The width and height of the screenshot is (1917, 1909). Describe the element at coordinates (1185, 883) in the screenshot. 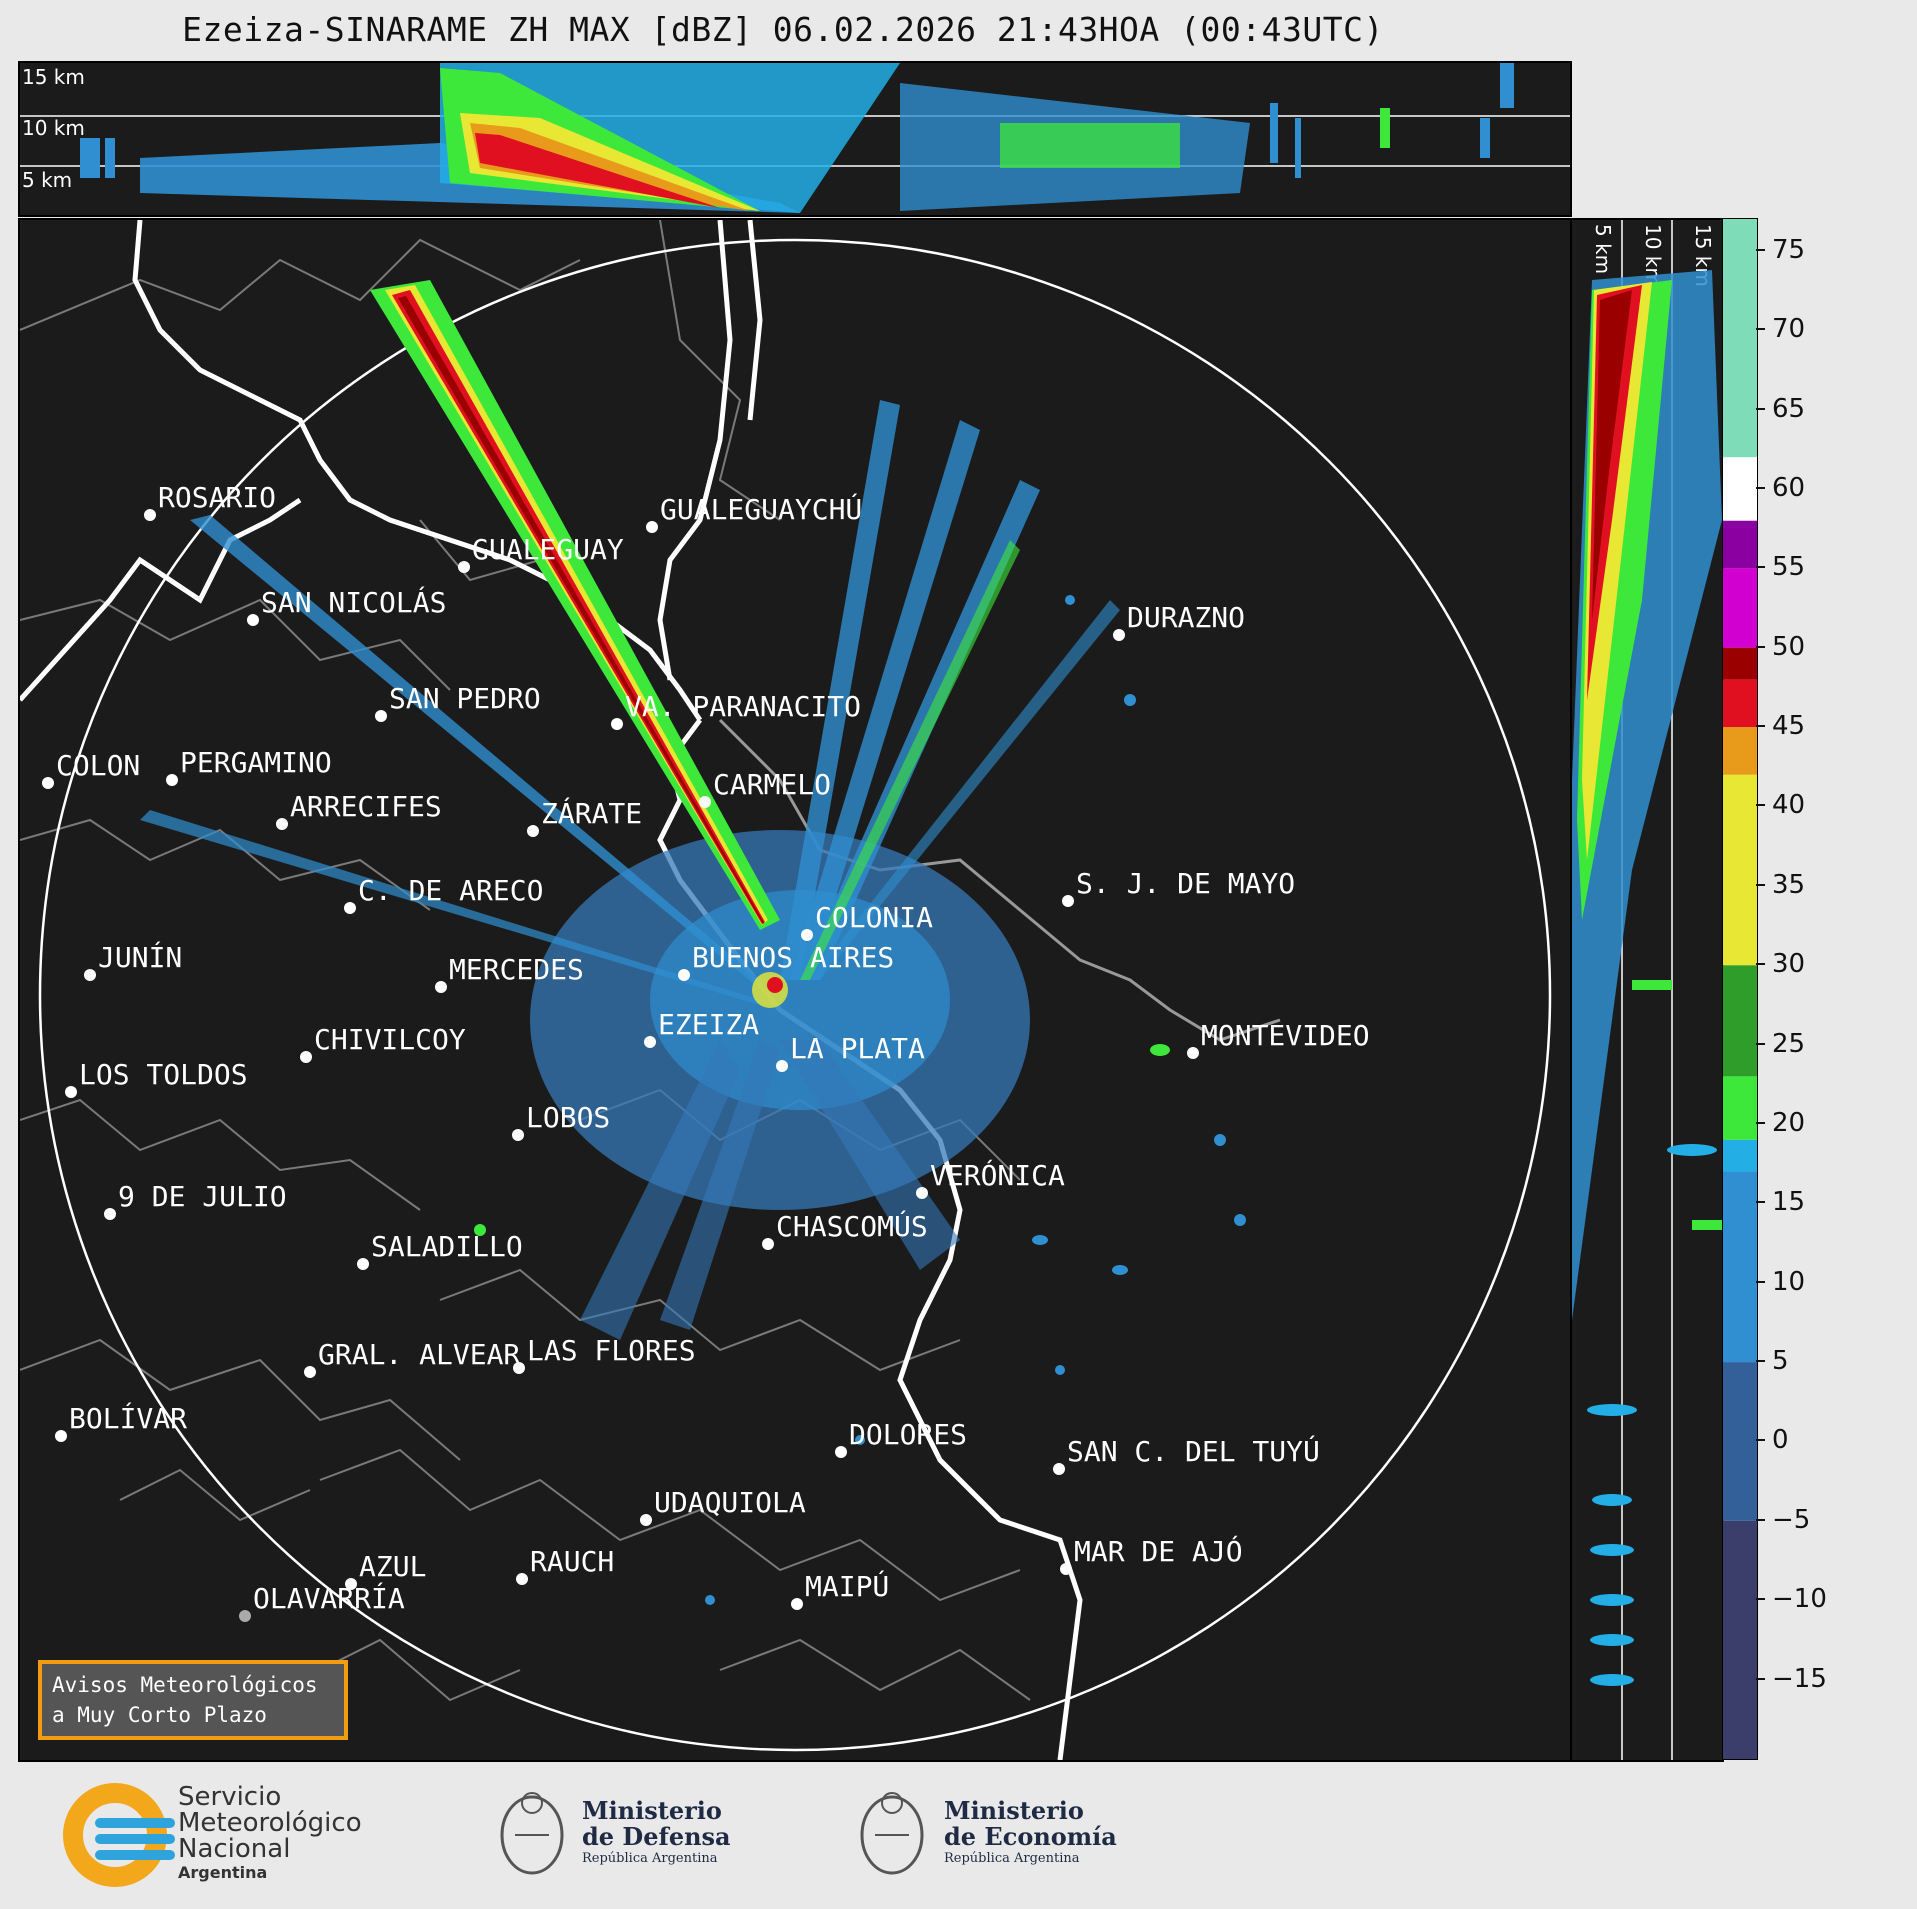

I see `svg-text: S. J. DE MAYO` at that location.